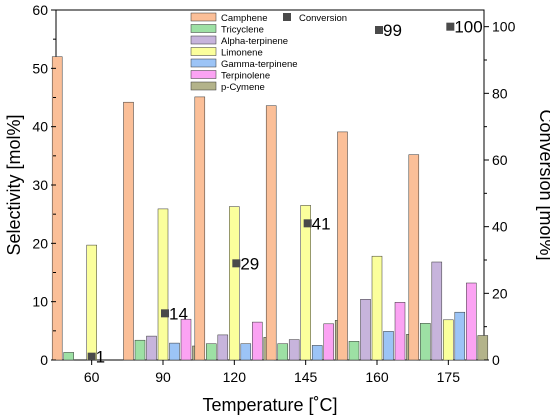 Image resolution: width=550 pixels, height=418 pixels. What do you see at coordinates (323, 18) in the screenshot?
I see `legend-label-conversion: Conversion` at bounding box center [323, 18].